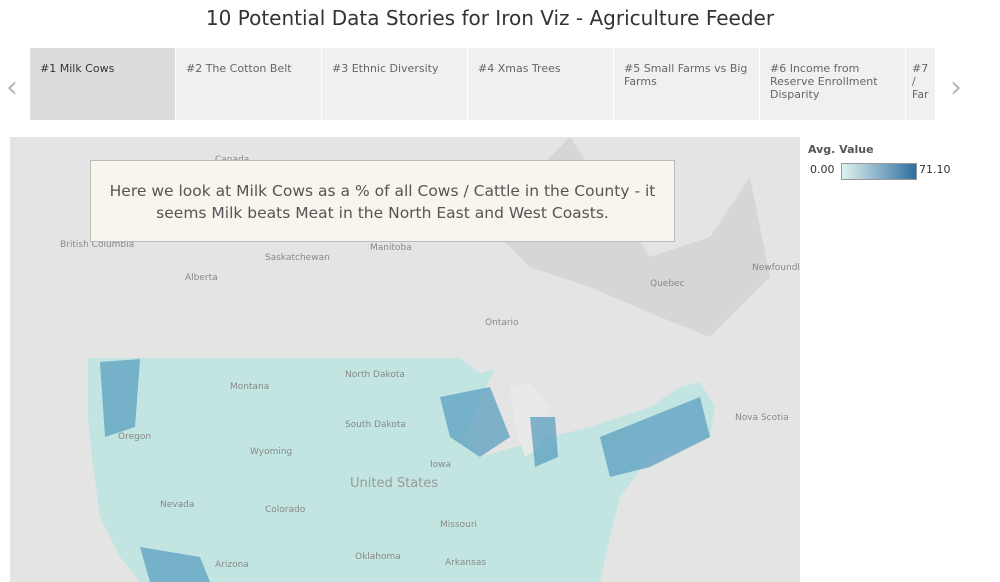 The height and width of the screenshot is (582, 1000). What do you see at coordinates (232, 565) in the screenshot?
I see `map-label: Arizona` at bounding box center [232, 565].